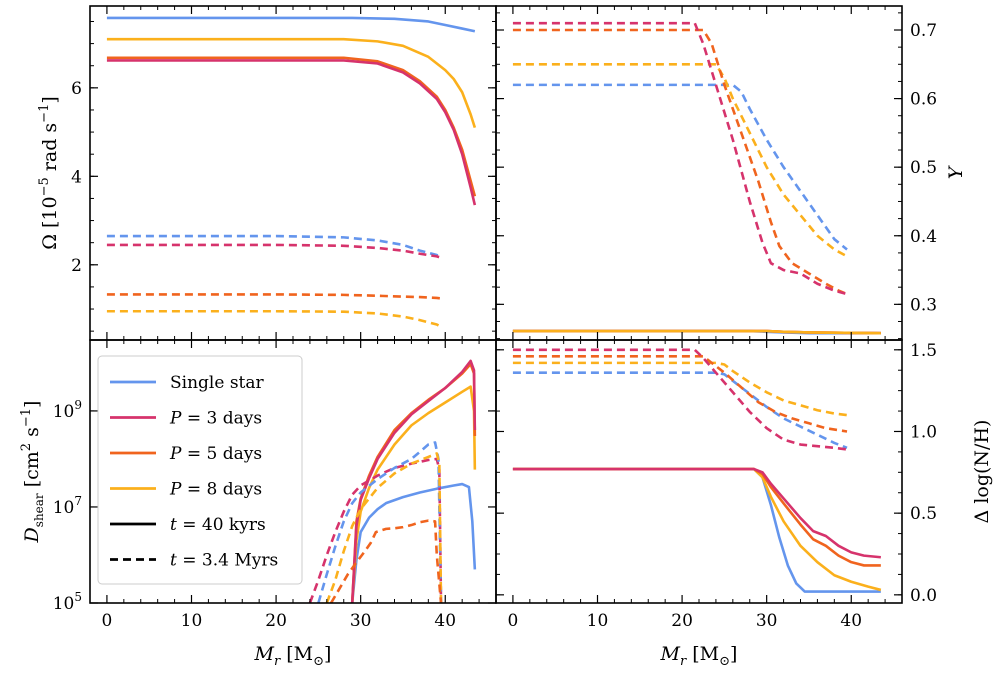 The height and width of the screenshot is (674, 1005). I want to click on dshear-ytick-label: 10⁹, so click(67, 410).